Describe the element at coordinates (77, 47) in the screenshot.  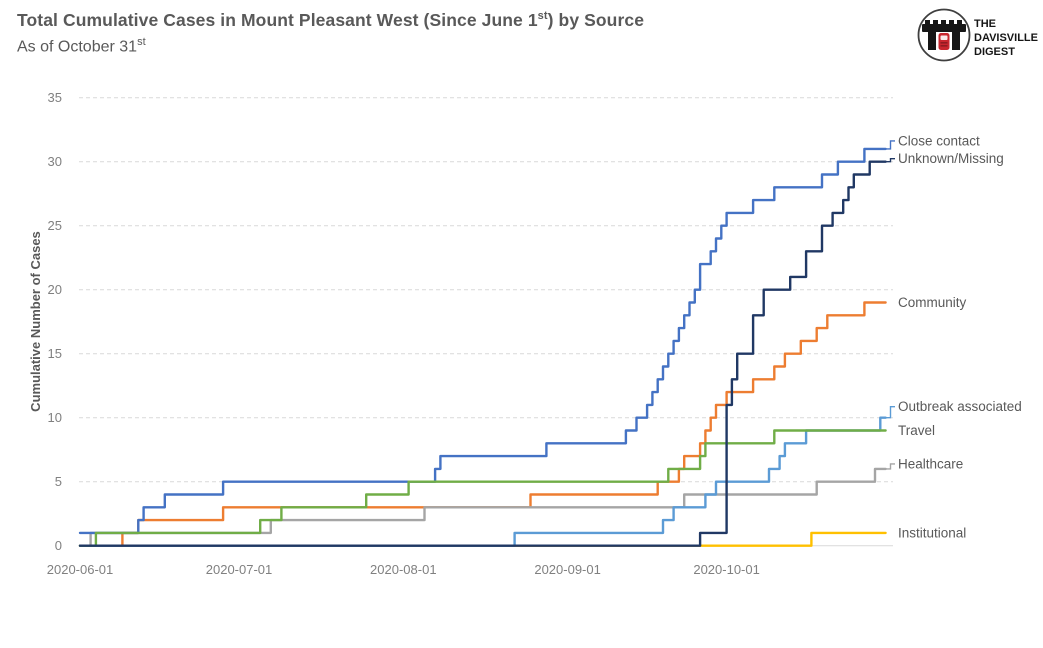
I see `subtitle-text: As of October 31` at that location.